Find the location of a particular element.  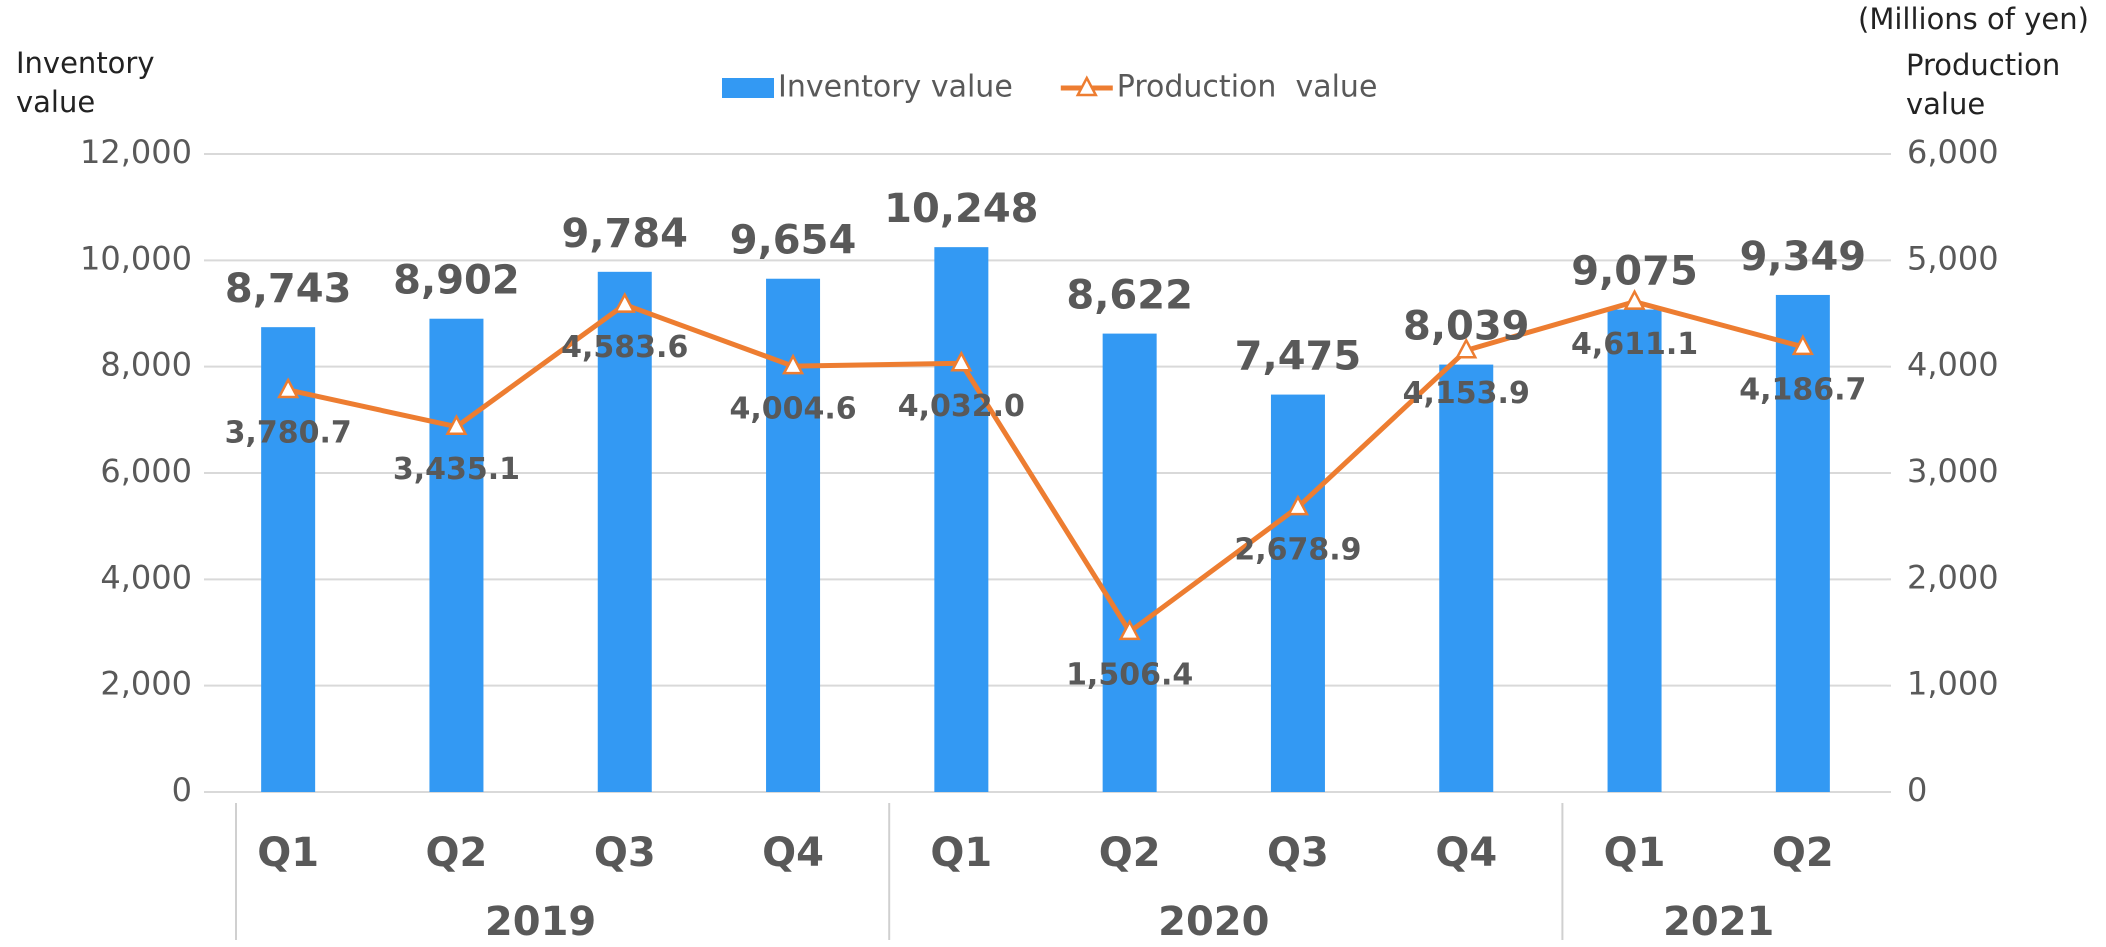

y2-tick-label: 6,000 is located at coordinates (1953, 152).